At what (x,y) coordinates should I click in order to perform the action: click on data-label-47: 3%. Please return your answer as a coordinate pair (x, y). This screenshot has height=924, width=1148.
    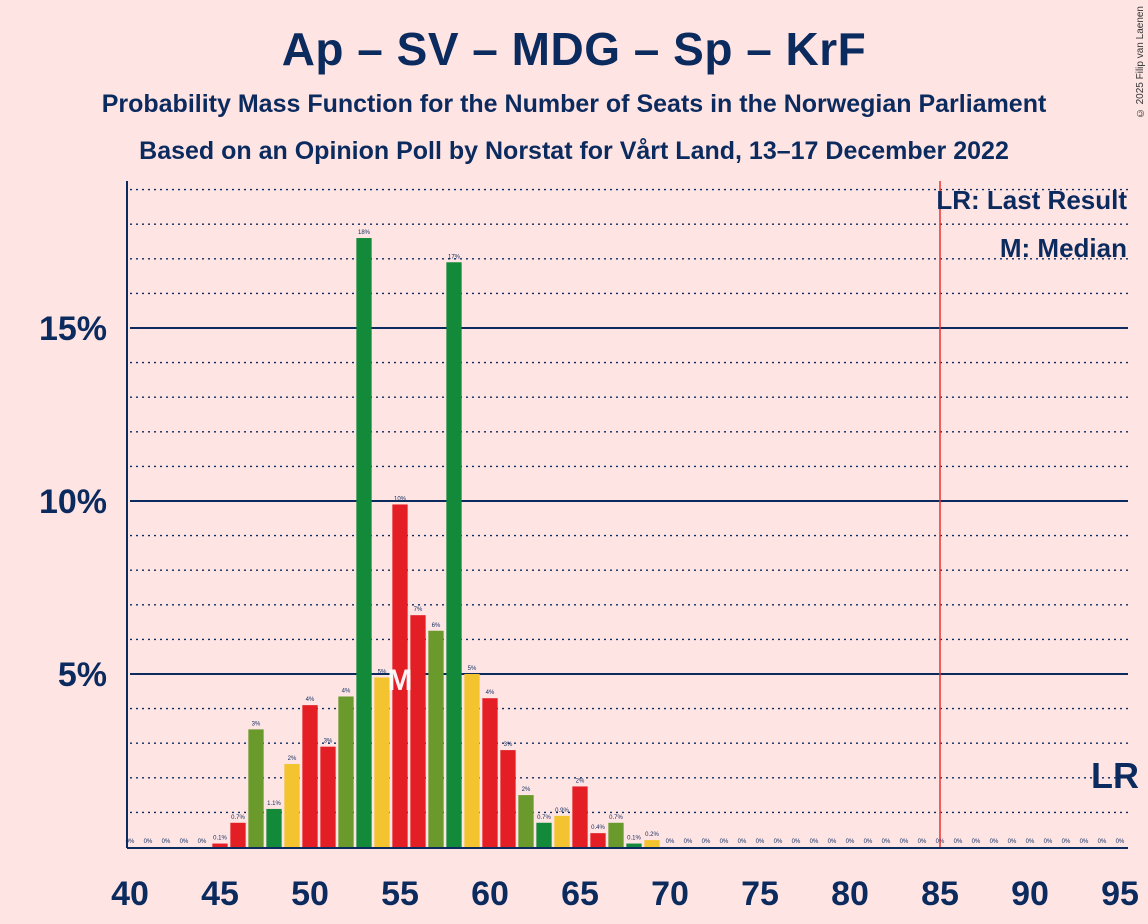
    Looking at the image, I should click on (256, 724).